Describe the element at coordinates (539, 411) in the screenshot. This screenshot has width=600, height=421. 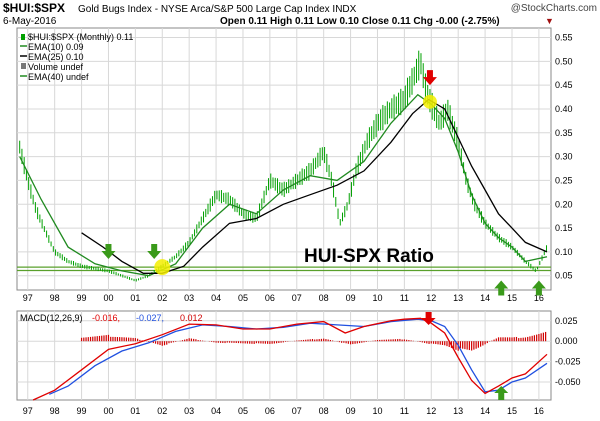
I see `x-tick-label: 16` at that location.